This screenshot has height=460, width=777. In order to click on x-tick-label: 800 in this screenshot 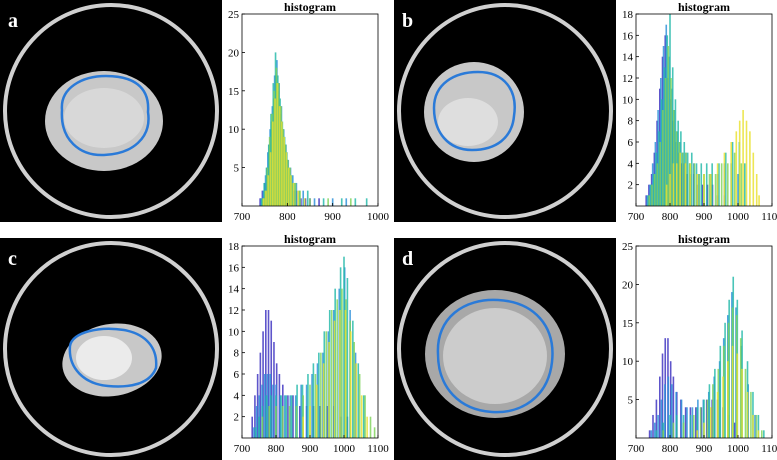, I will do `click(276, 449)`.